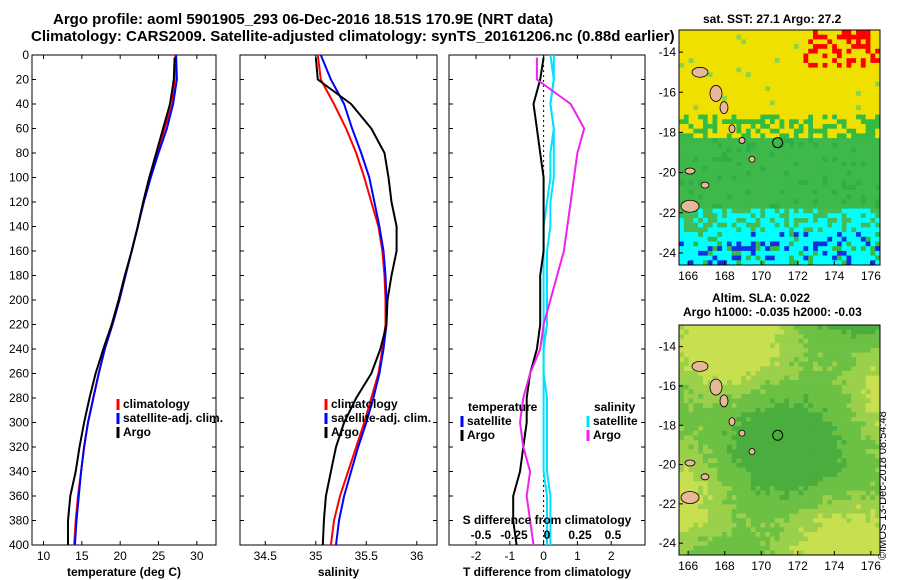 This screenshot has height=580, width=900. Describe the element at coordinates (752, 159) in the screenshot. I see `sst-map-island` at that location.